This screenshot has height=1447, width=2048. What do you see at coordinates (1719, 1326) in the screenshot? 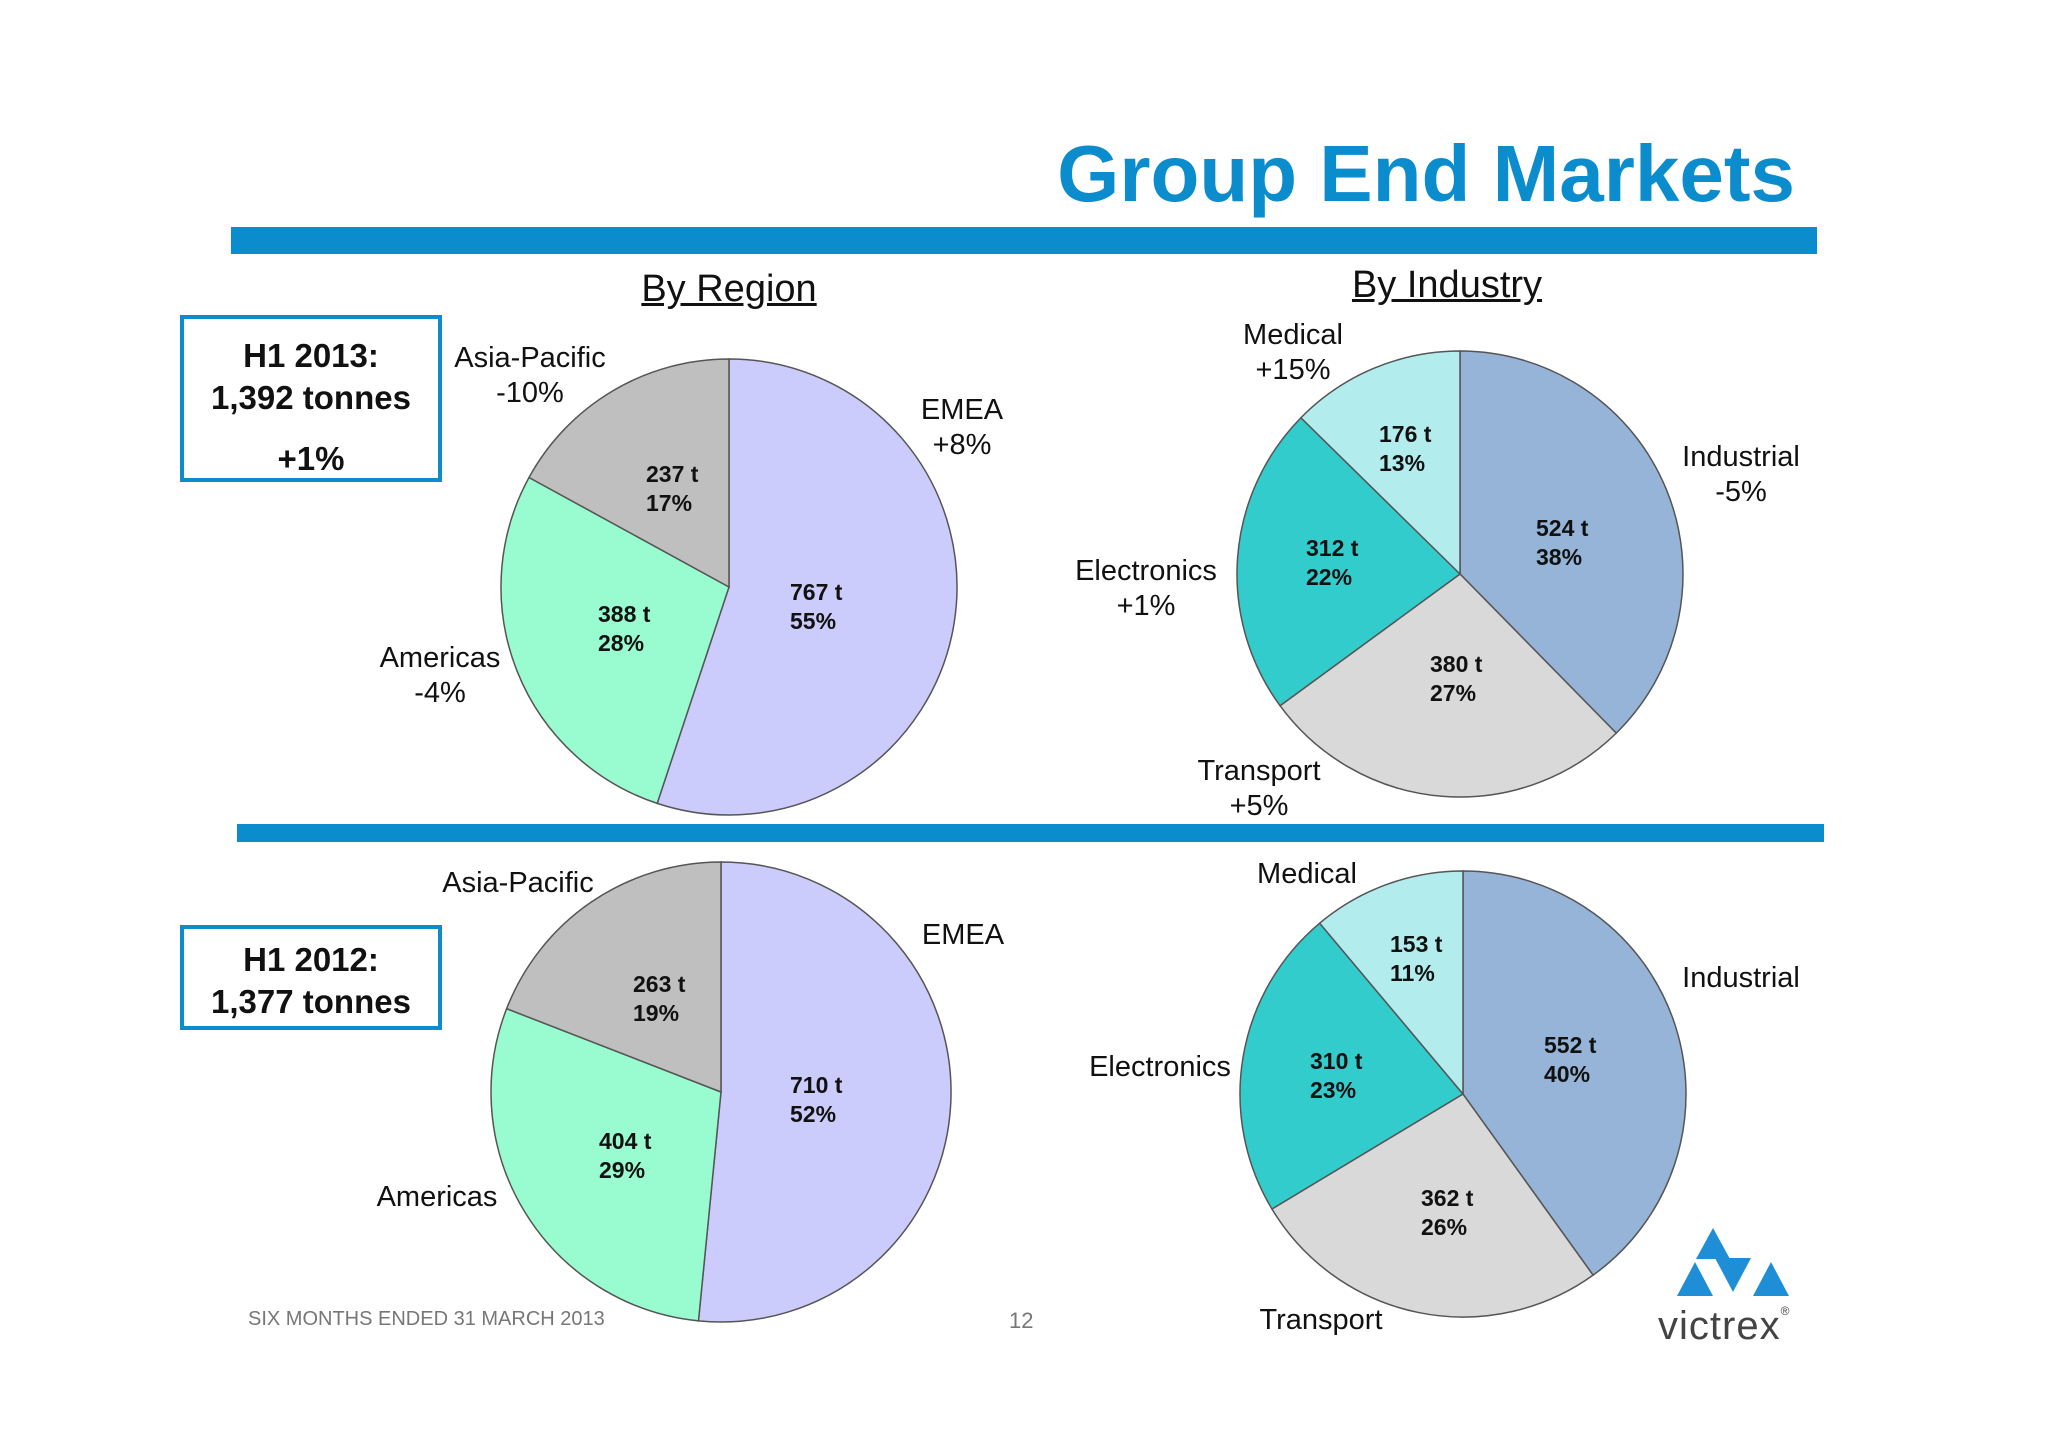
I see `logo-wordmark: victrex` at bounding box center [1719, 1326].